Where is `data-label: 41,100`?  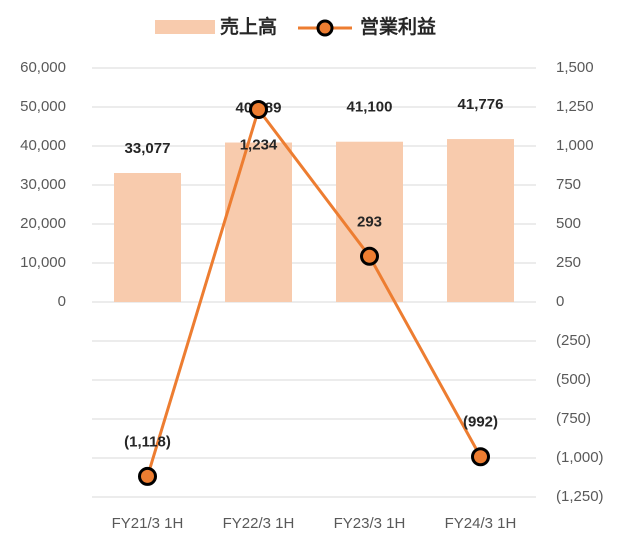
data-label: 41,100 is located at coordinates (370, 107).